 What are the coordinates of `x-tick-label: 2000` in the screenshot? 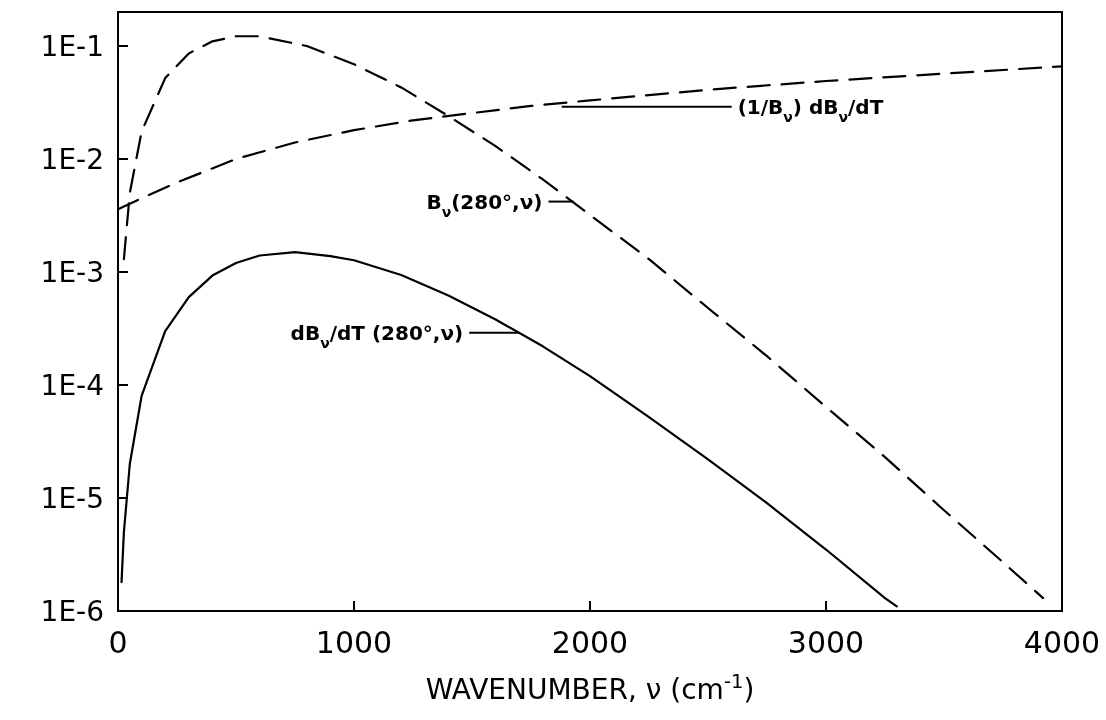 It's located at (590, 642).